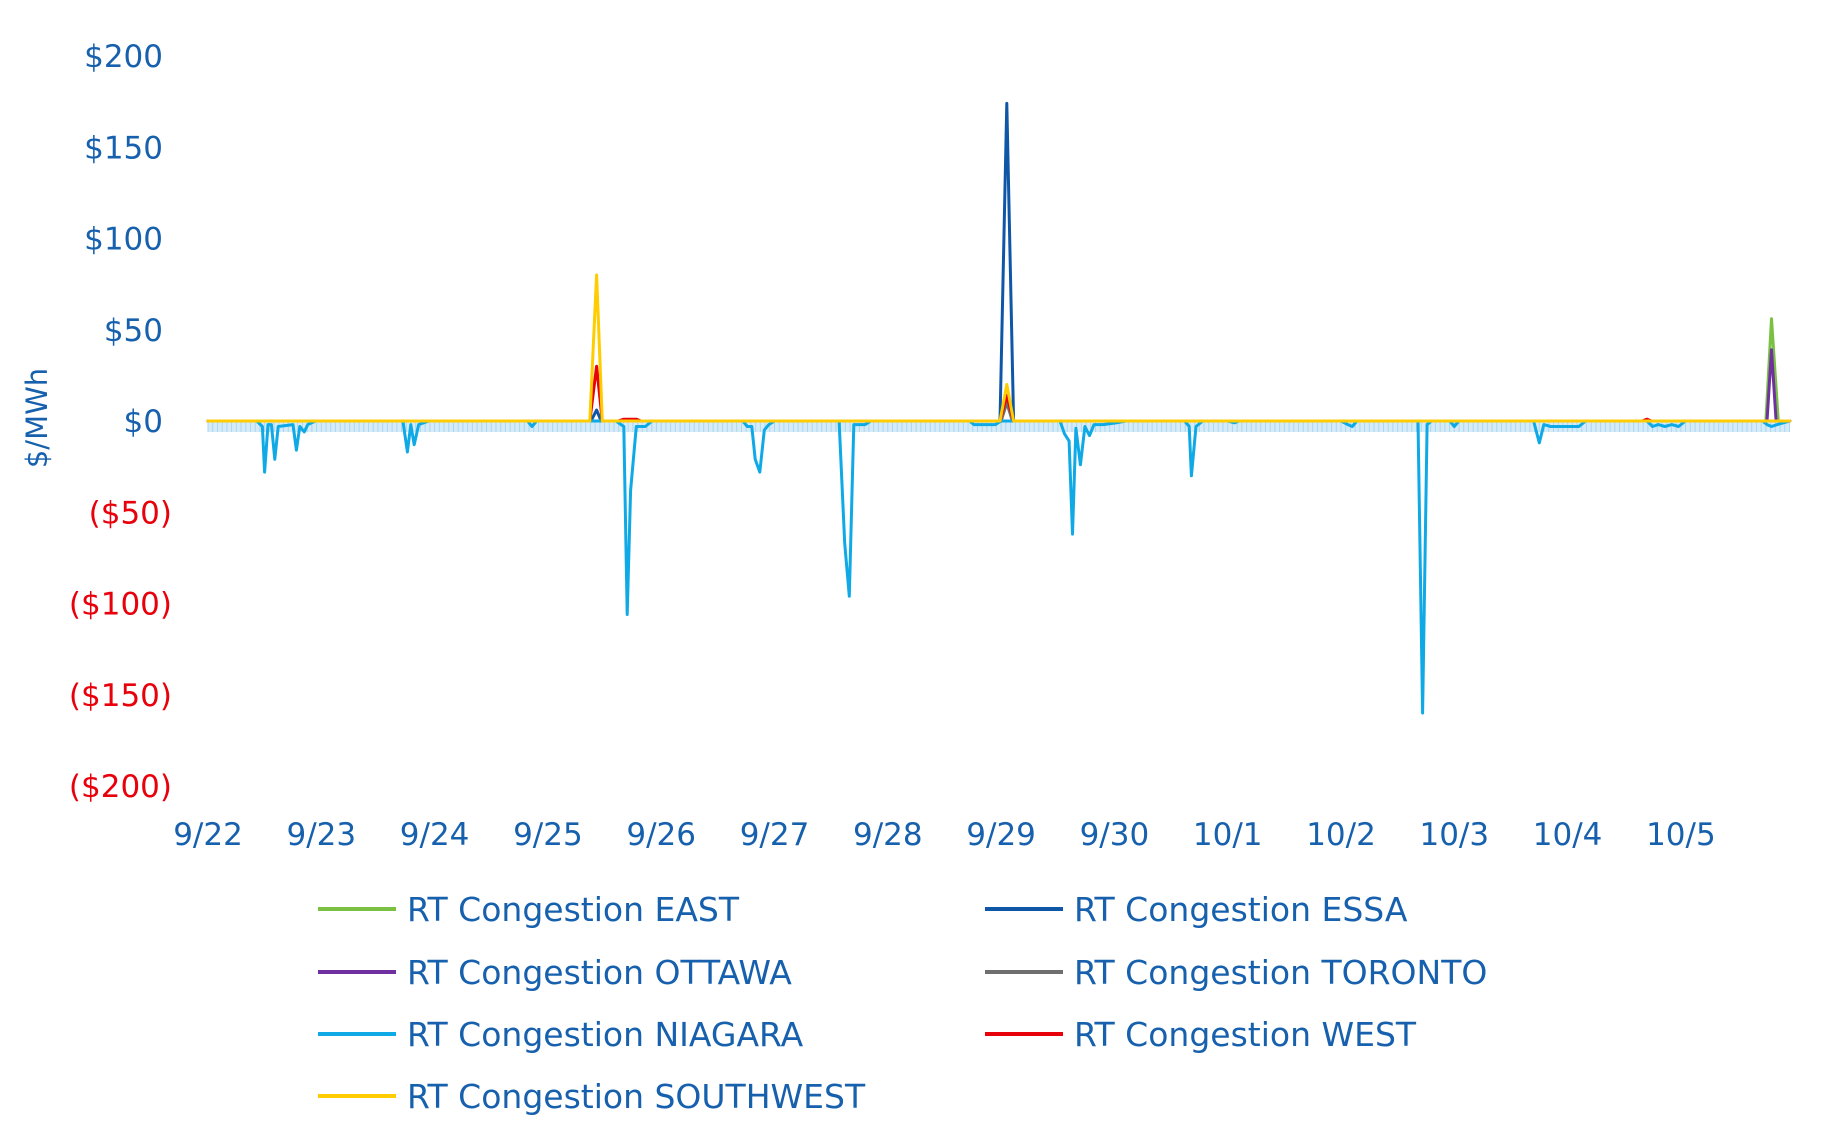 Image resolution: width=1837 pixels, height=1142 pixels. I want to click on y-tick-label: $50, so click(133, 331).